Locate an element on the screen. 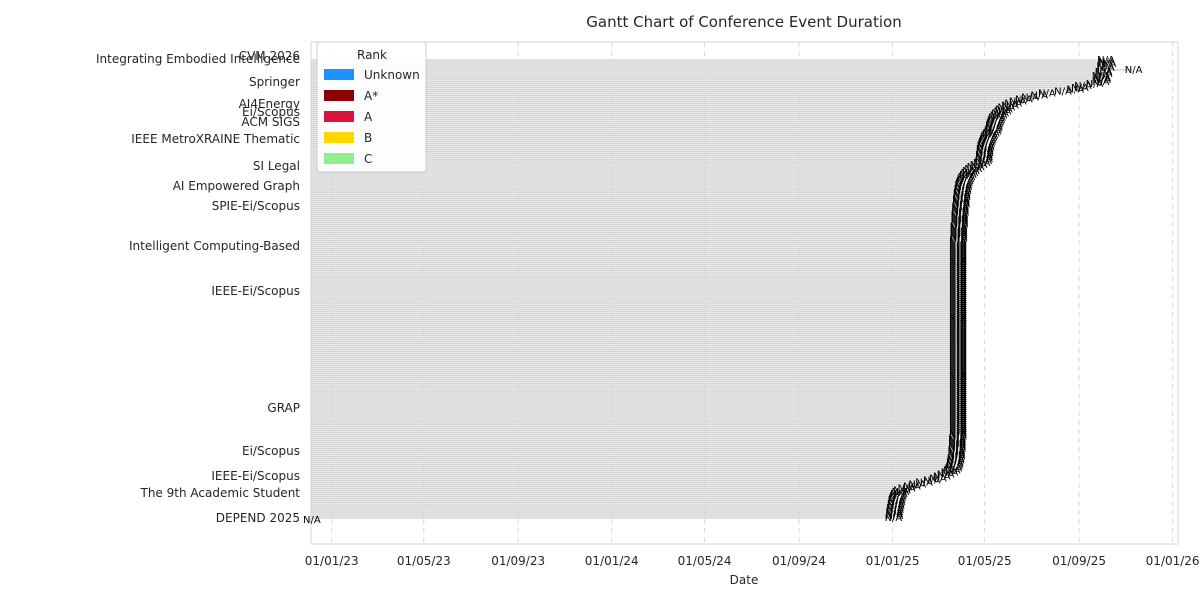 This screenshot has height=600, width=1200. y-axis-label: AI Empowered Graph is located at coordinates (236, 186).